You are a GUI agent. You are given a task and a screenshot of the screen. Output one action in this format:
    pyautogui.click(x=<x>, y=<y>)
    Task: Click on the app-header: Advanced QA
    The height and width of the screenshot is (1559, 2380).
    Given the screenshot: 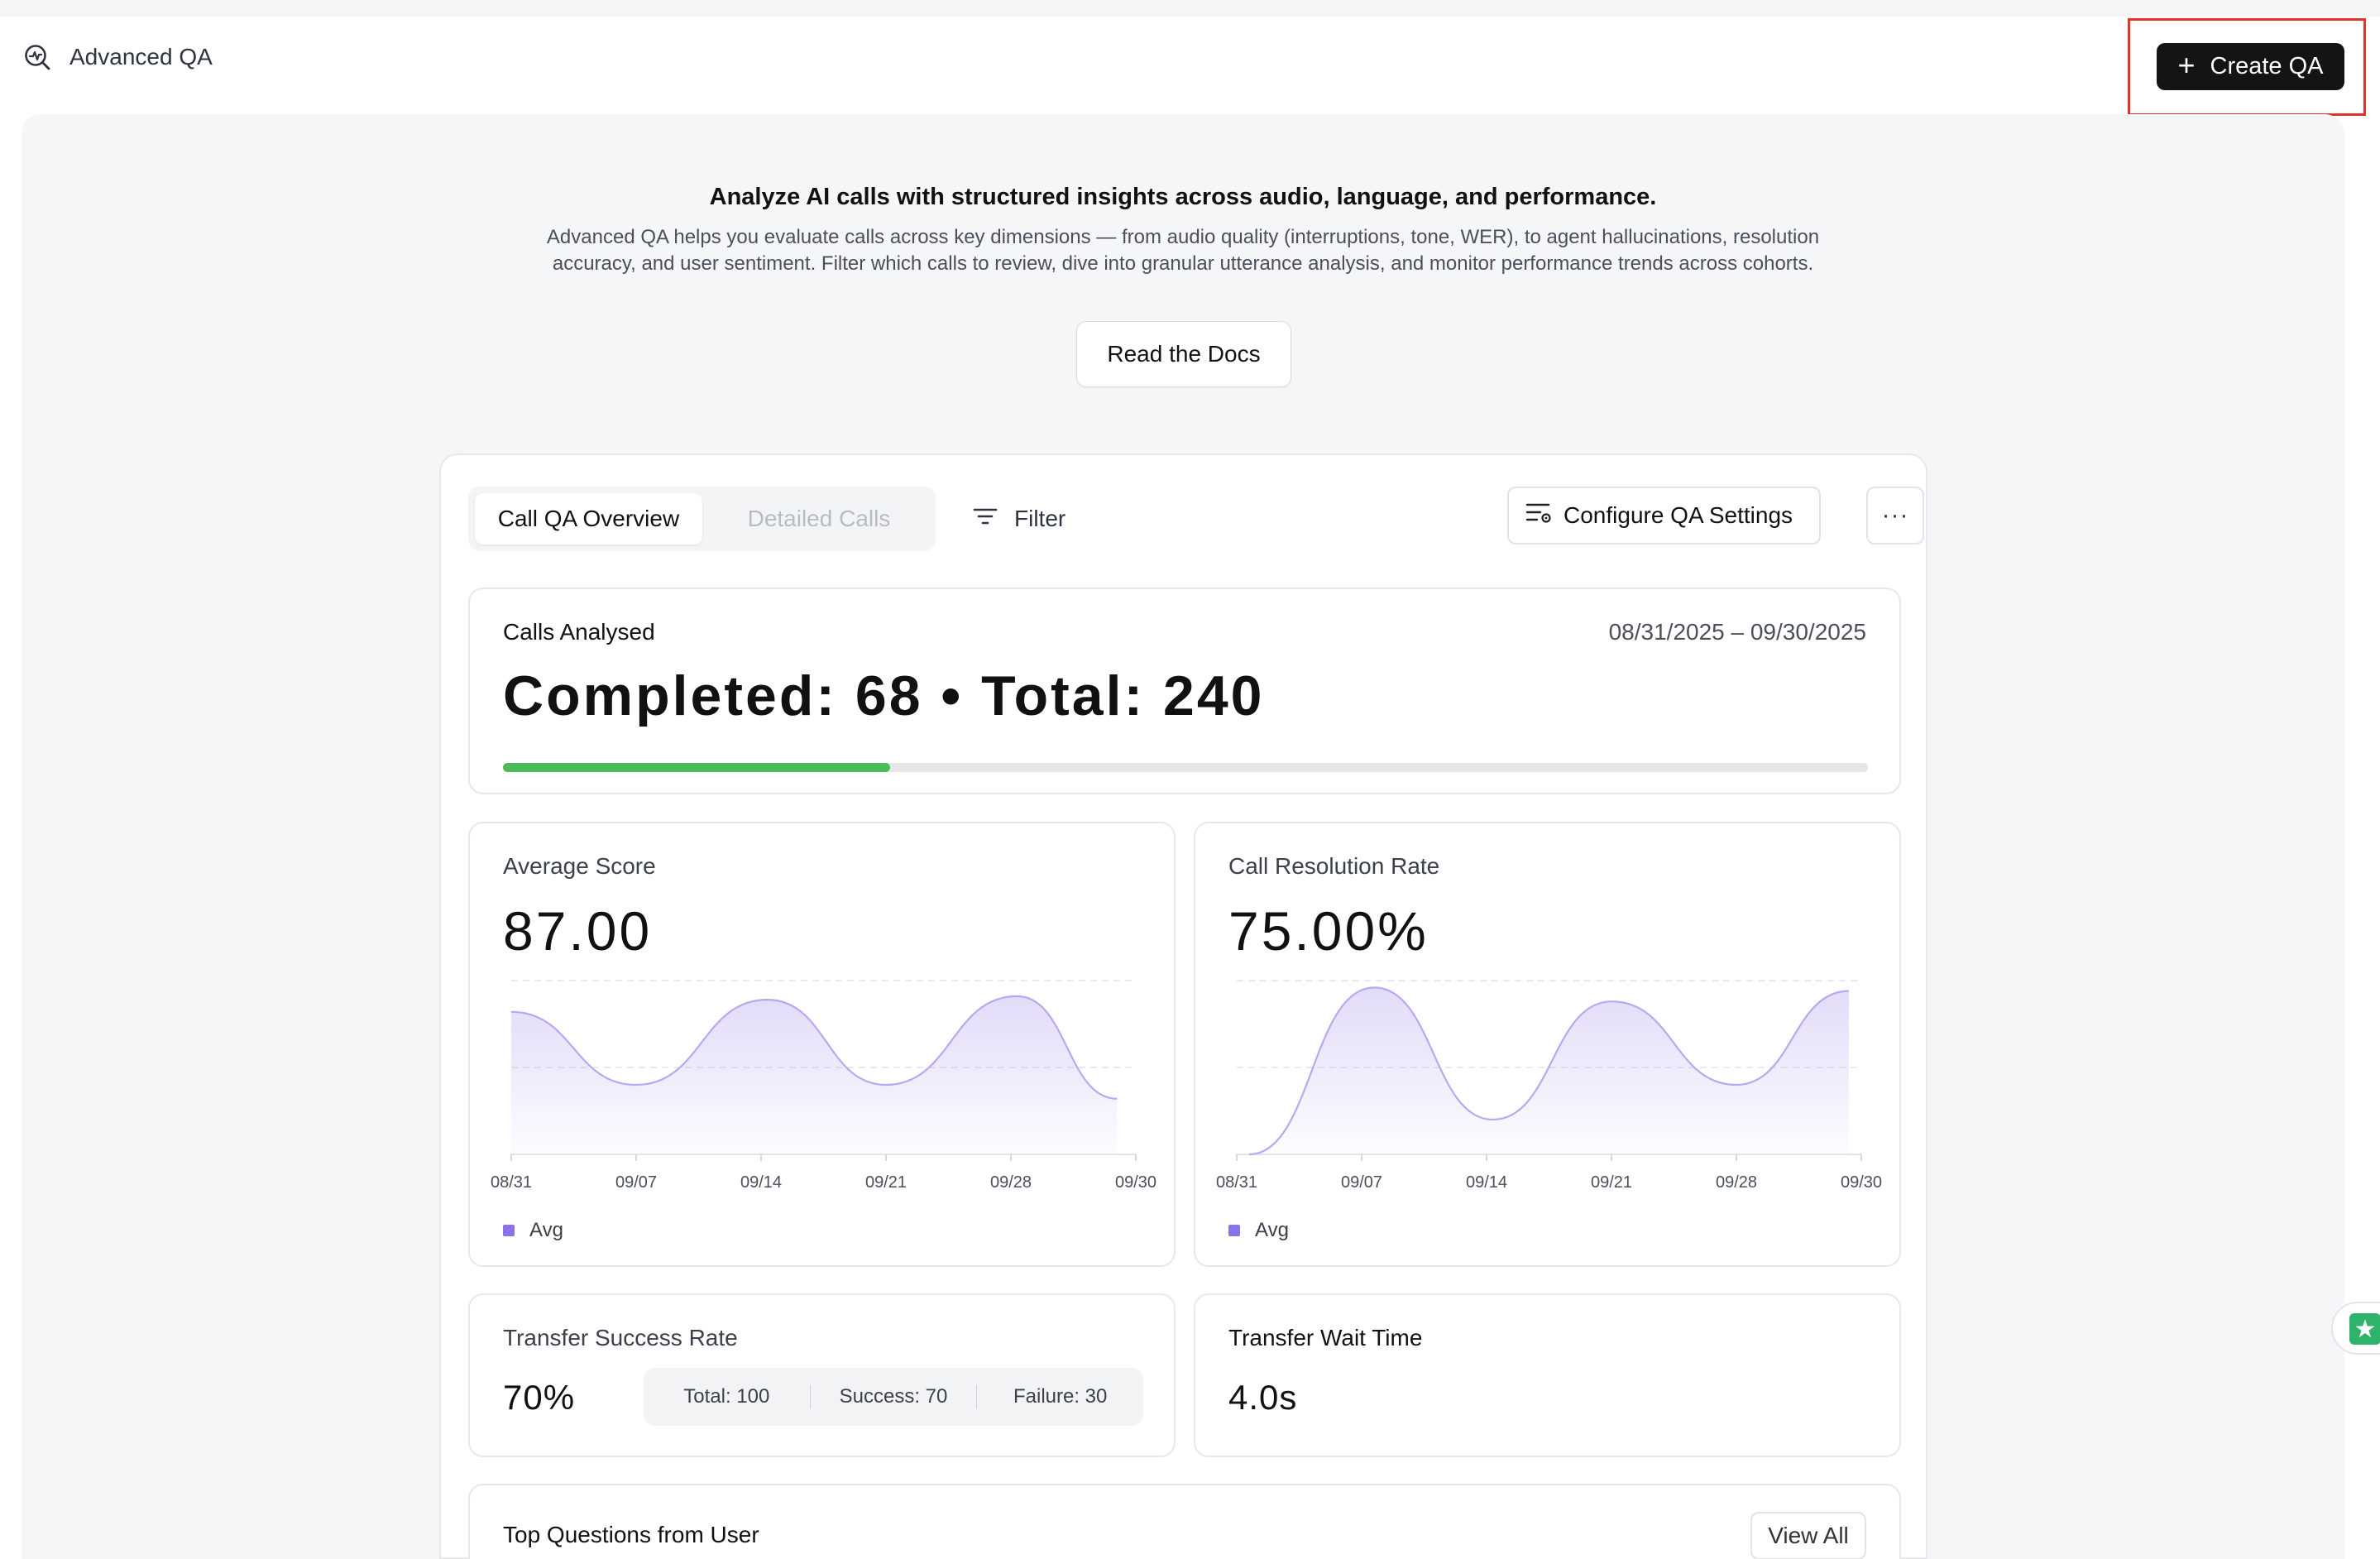 What is the action you would take?
    pyautogui.click(x=1190, y=65)
    